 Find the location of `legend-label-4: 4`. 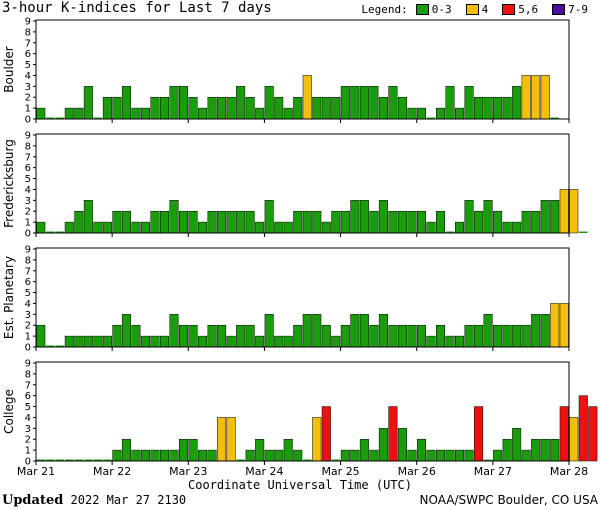

legend-label-4: 4 is located at coordinates (485, 9).